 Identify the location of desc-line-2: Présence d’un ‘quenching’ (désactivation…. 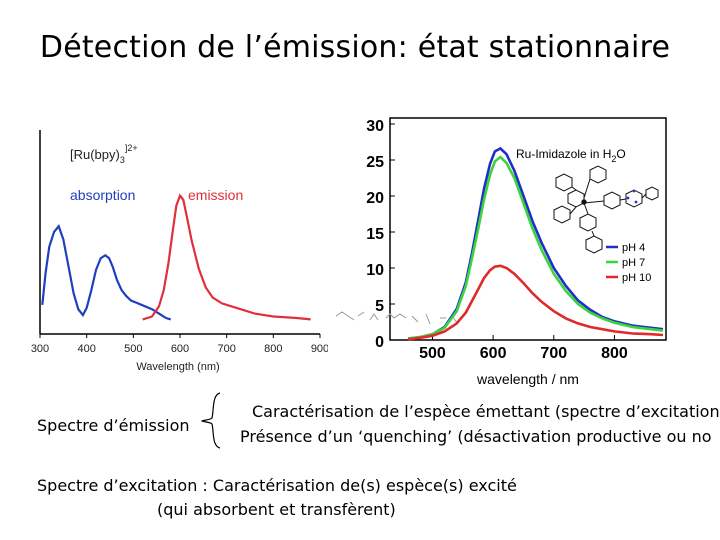
(476, 436).